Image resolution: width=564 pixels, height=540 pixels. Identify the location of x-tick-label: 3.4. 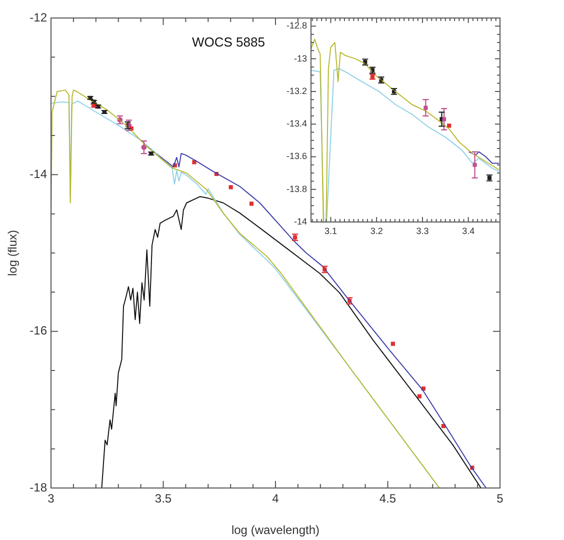
(468, 231).